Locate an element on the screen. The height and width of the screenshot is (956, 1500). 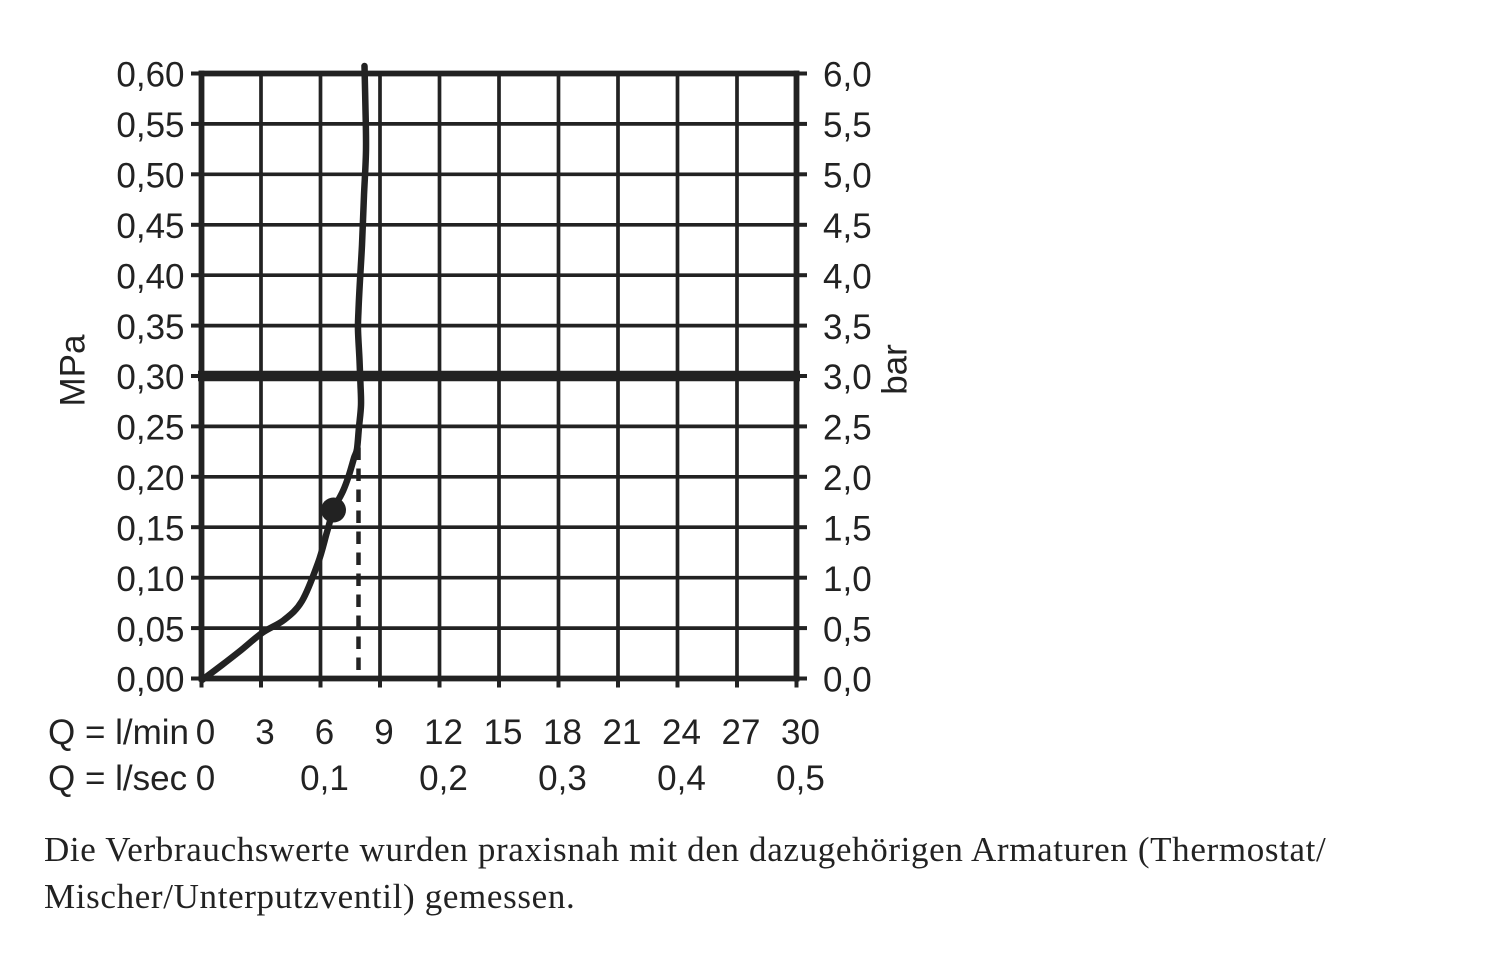
svg-text: 1,0 is located at coordinates (847, 579).